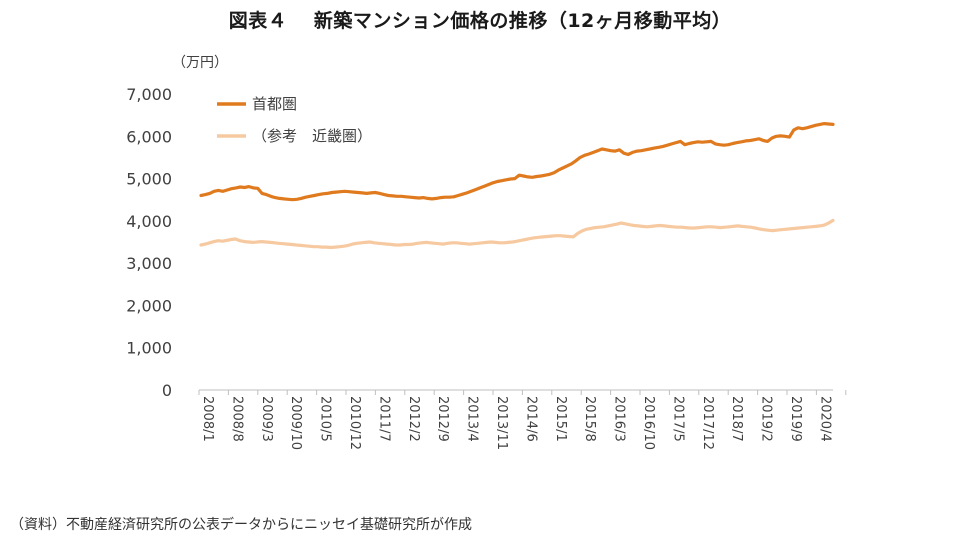 This screenshot has width=960, height=549. Describe the element at coordinates (149, 305) in the screenshot. I see `y-tick-label: 2,000` at that location.